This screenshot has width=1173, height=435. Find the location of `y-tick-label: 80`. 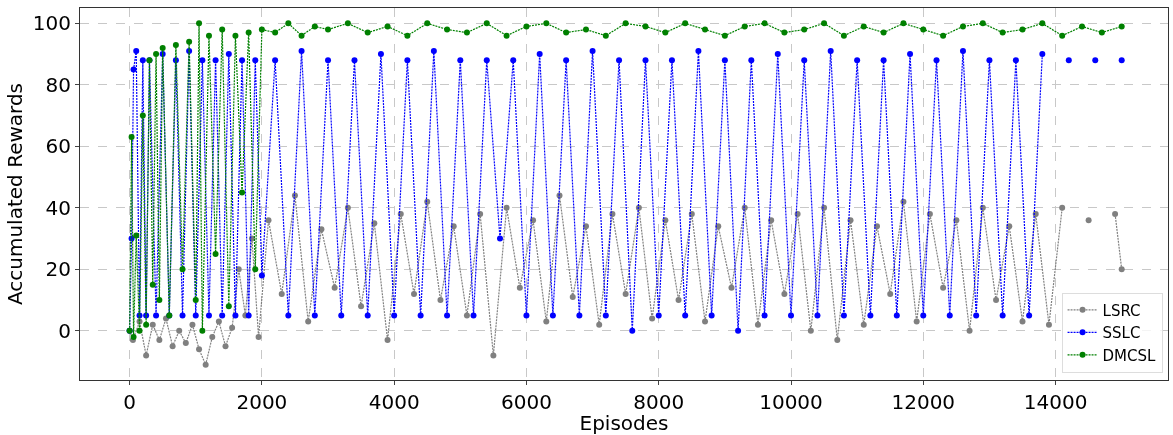

y-tick-label: 80 is located at coordinates (58, 84).